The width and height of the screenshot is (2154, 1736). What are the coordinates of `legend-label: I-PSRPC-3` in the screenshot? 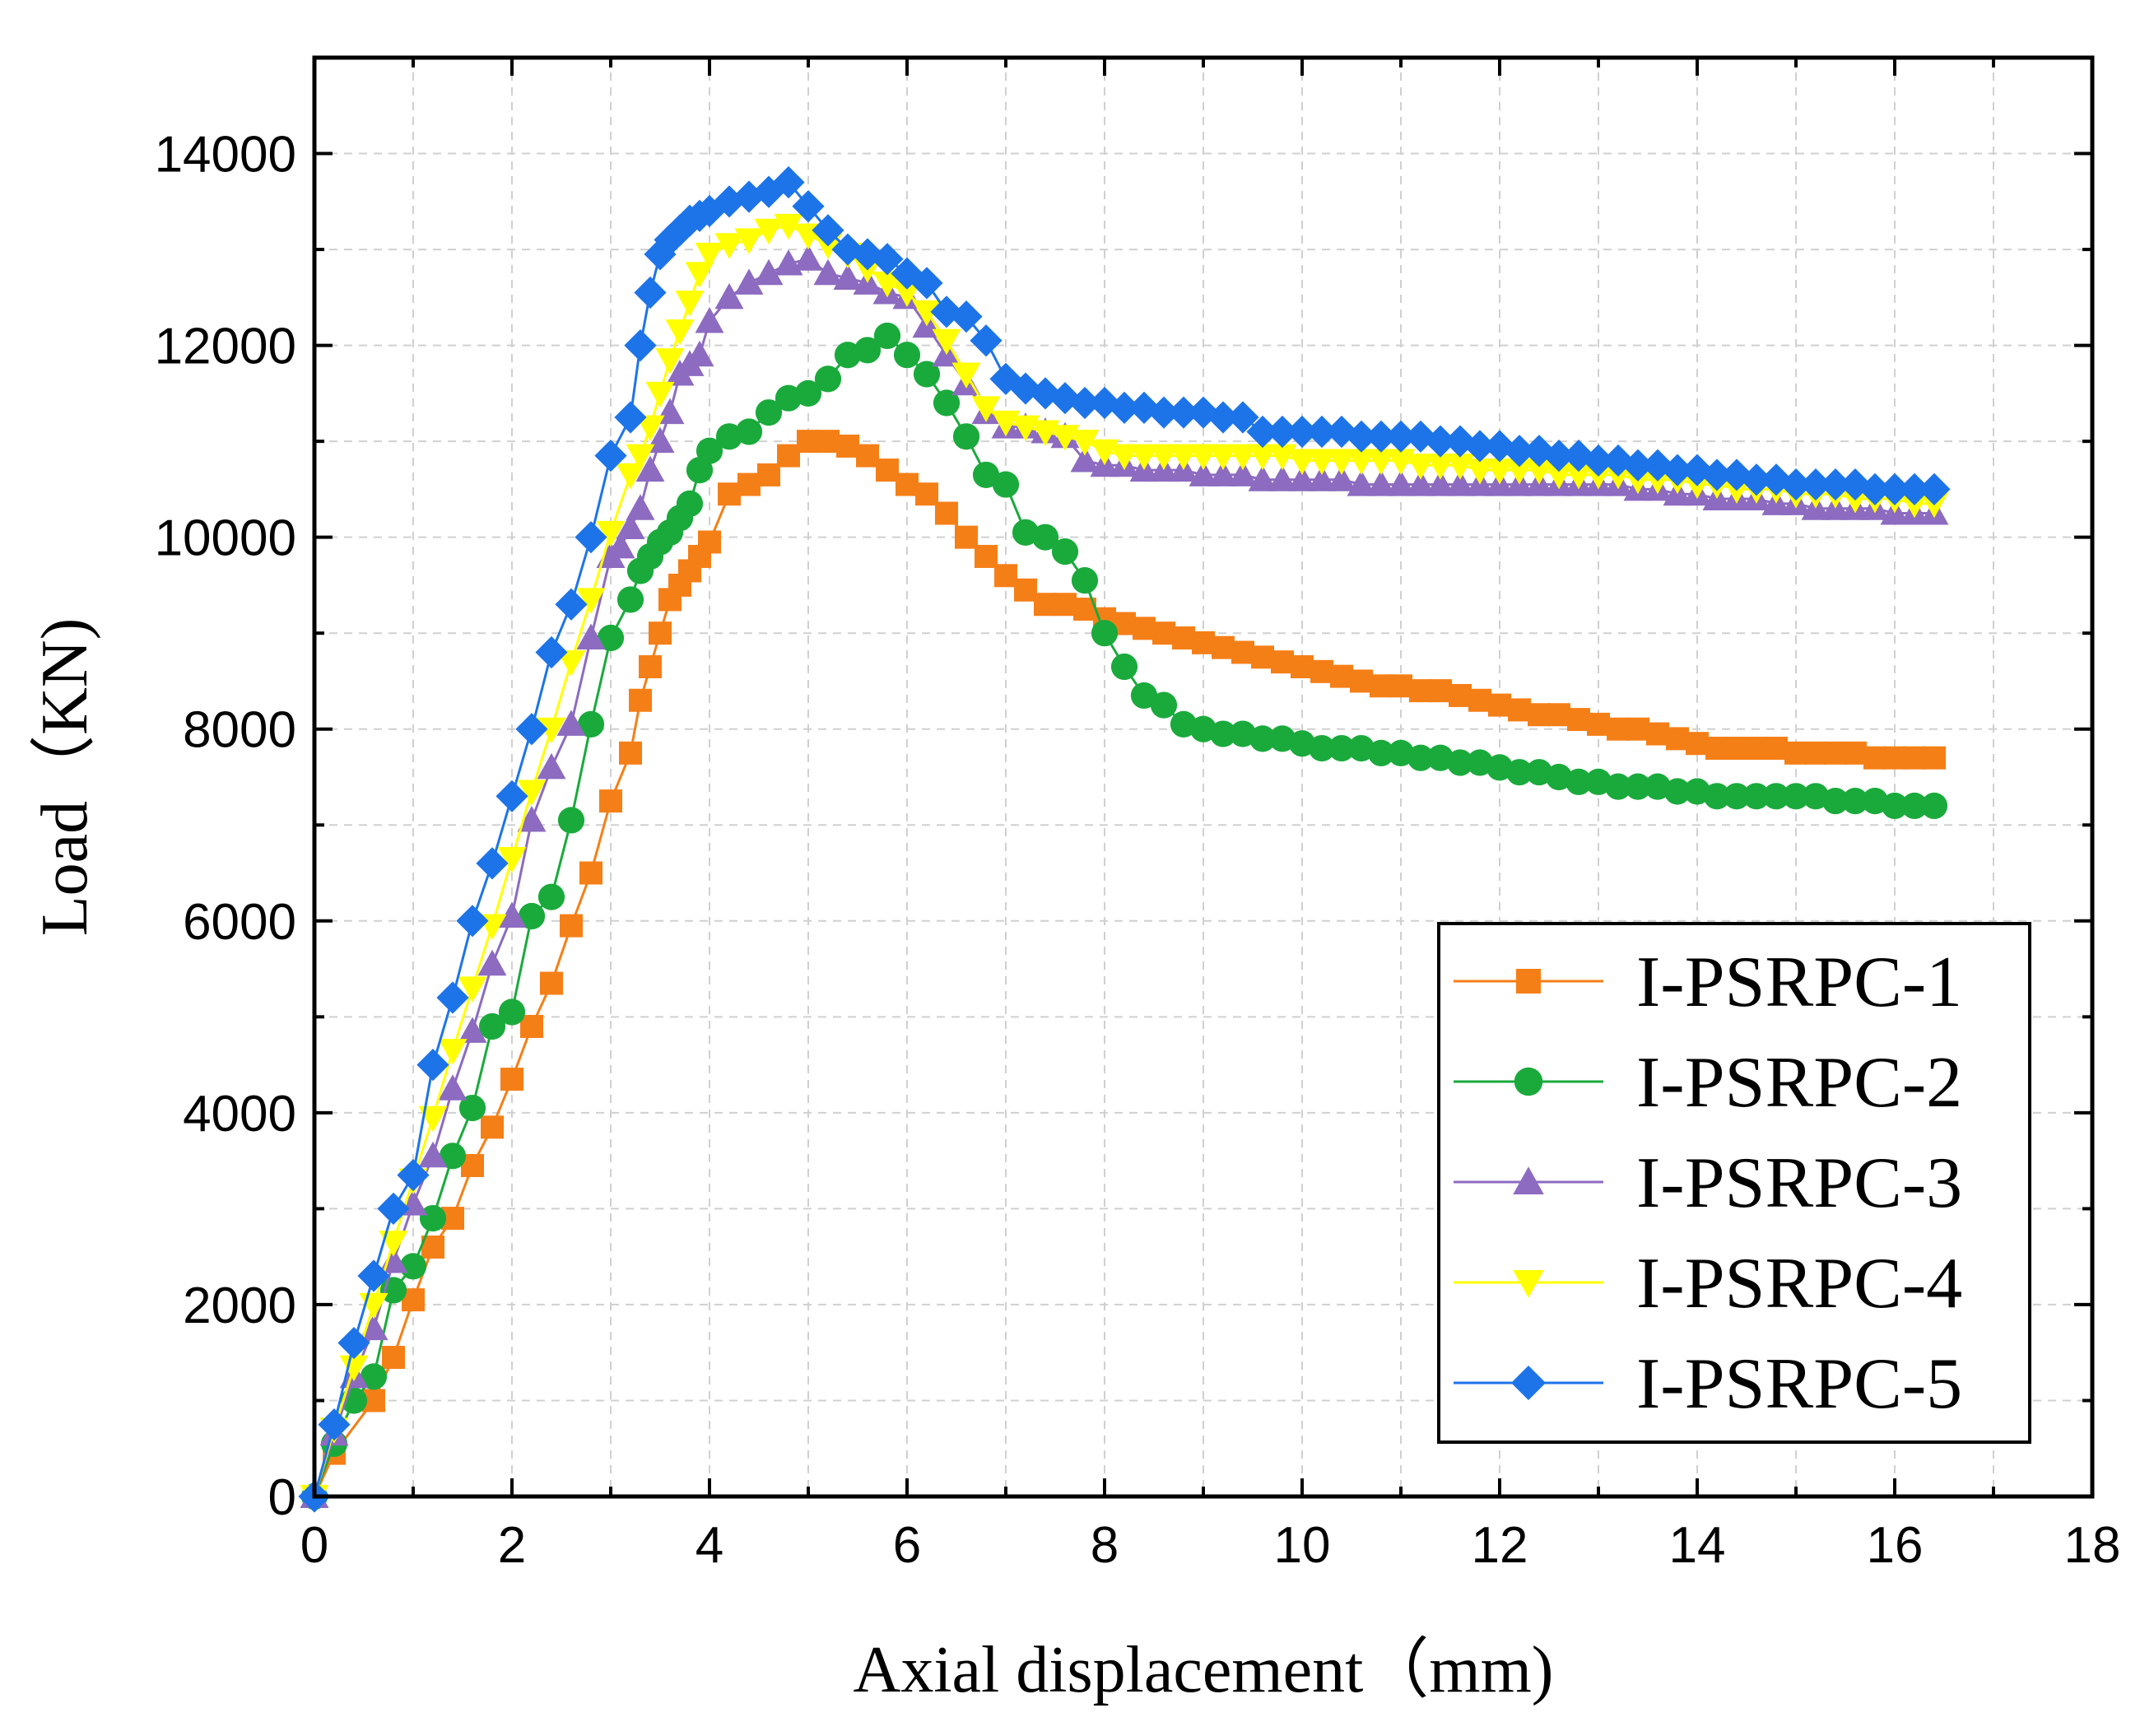 It's located at (1799, 1183).